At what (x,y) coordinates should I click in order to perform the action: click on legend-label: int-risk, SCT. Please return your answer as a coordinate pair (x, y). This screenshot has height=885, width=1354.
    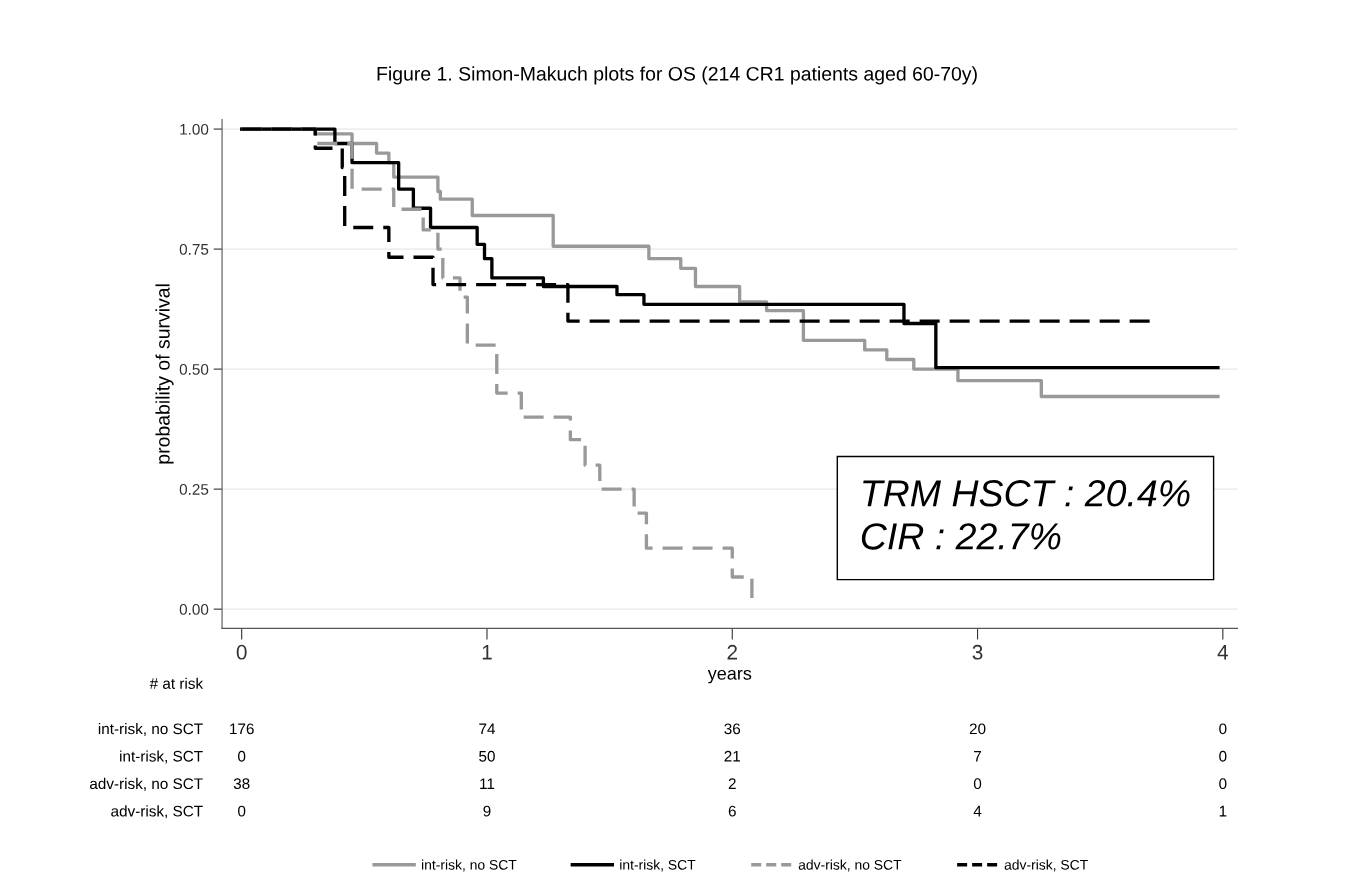
    Looking at the image, I should click on (658, 865).